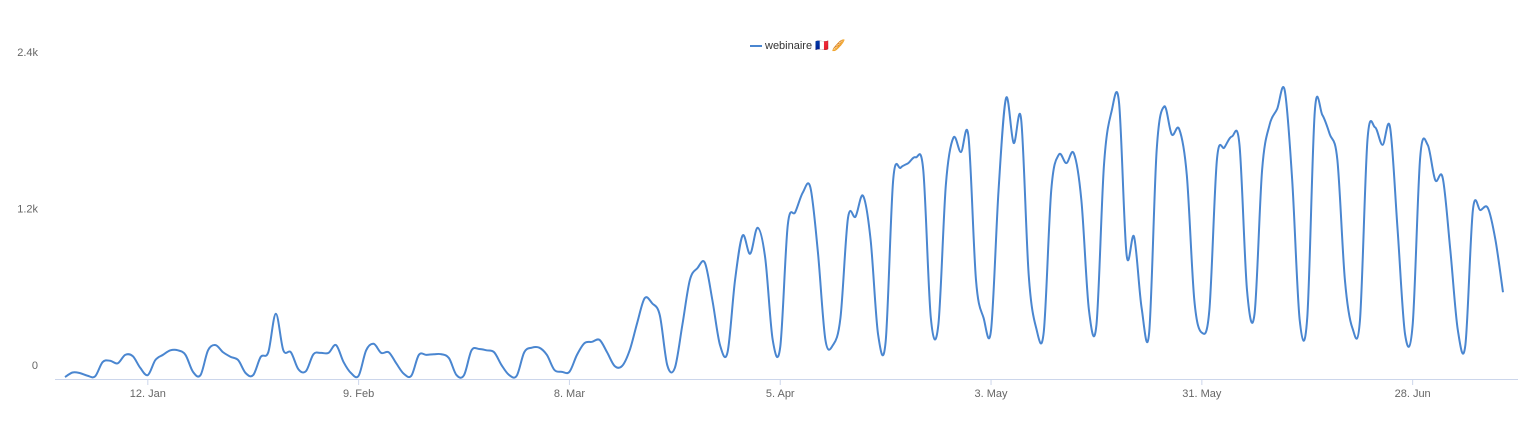  Describe the element at coordinates (27, 53) in the screenshot. I see `y-tick-label: 2.4k` at that location.